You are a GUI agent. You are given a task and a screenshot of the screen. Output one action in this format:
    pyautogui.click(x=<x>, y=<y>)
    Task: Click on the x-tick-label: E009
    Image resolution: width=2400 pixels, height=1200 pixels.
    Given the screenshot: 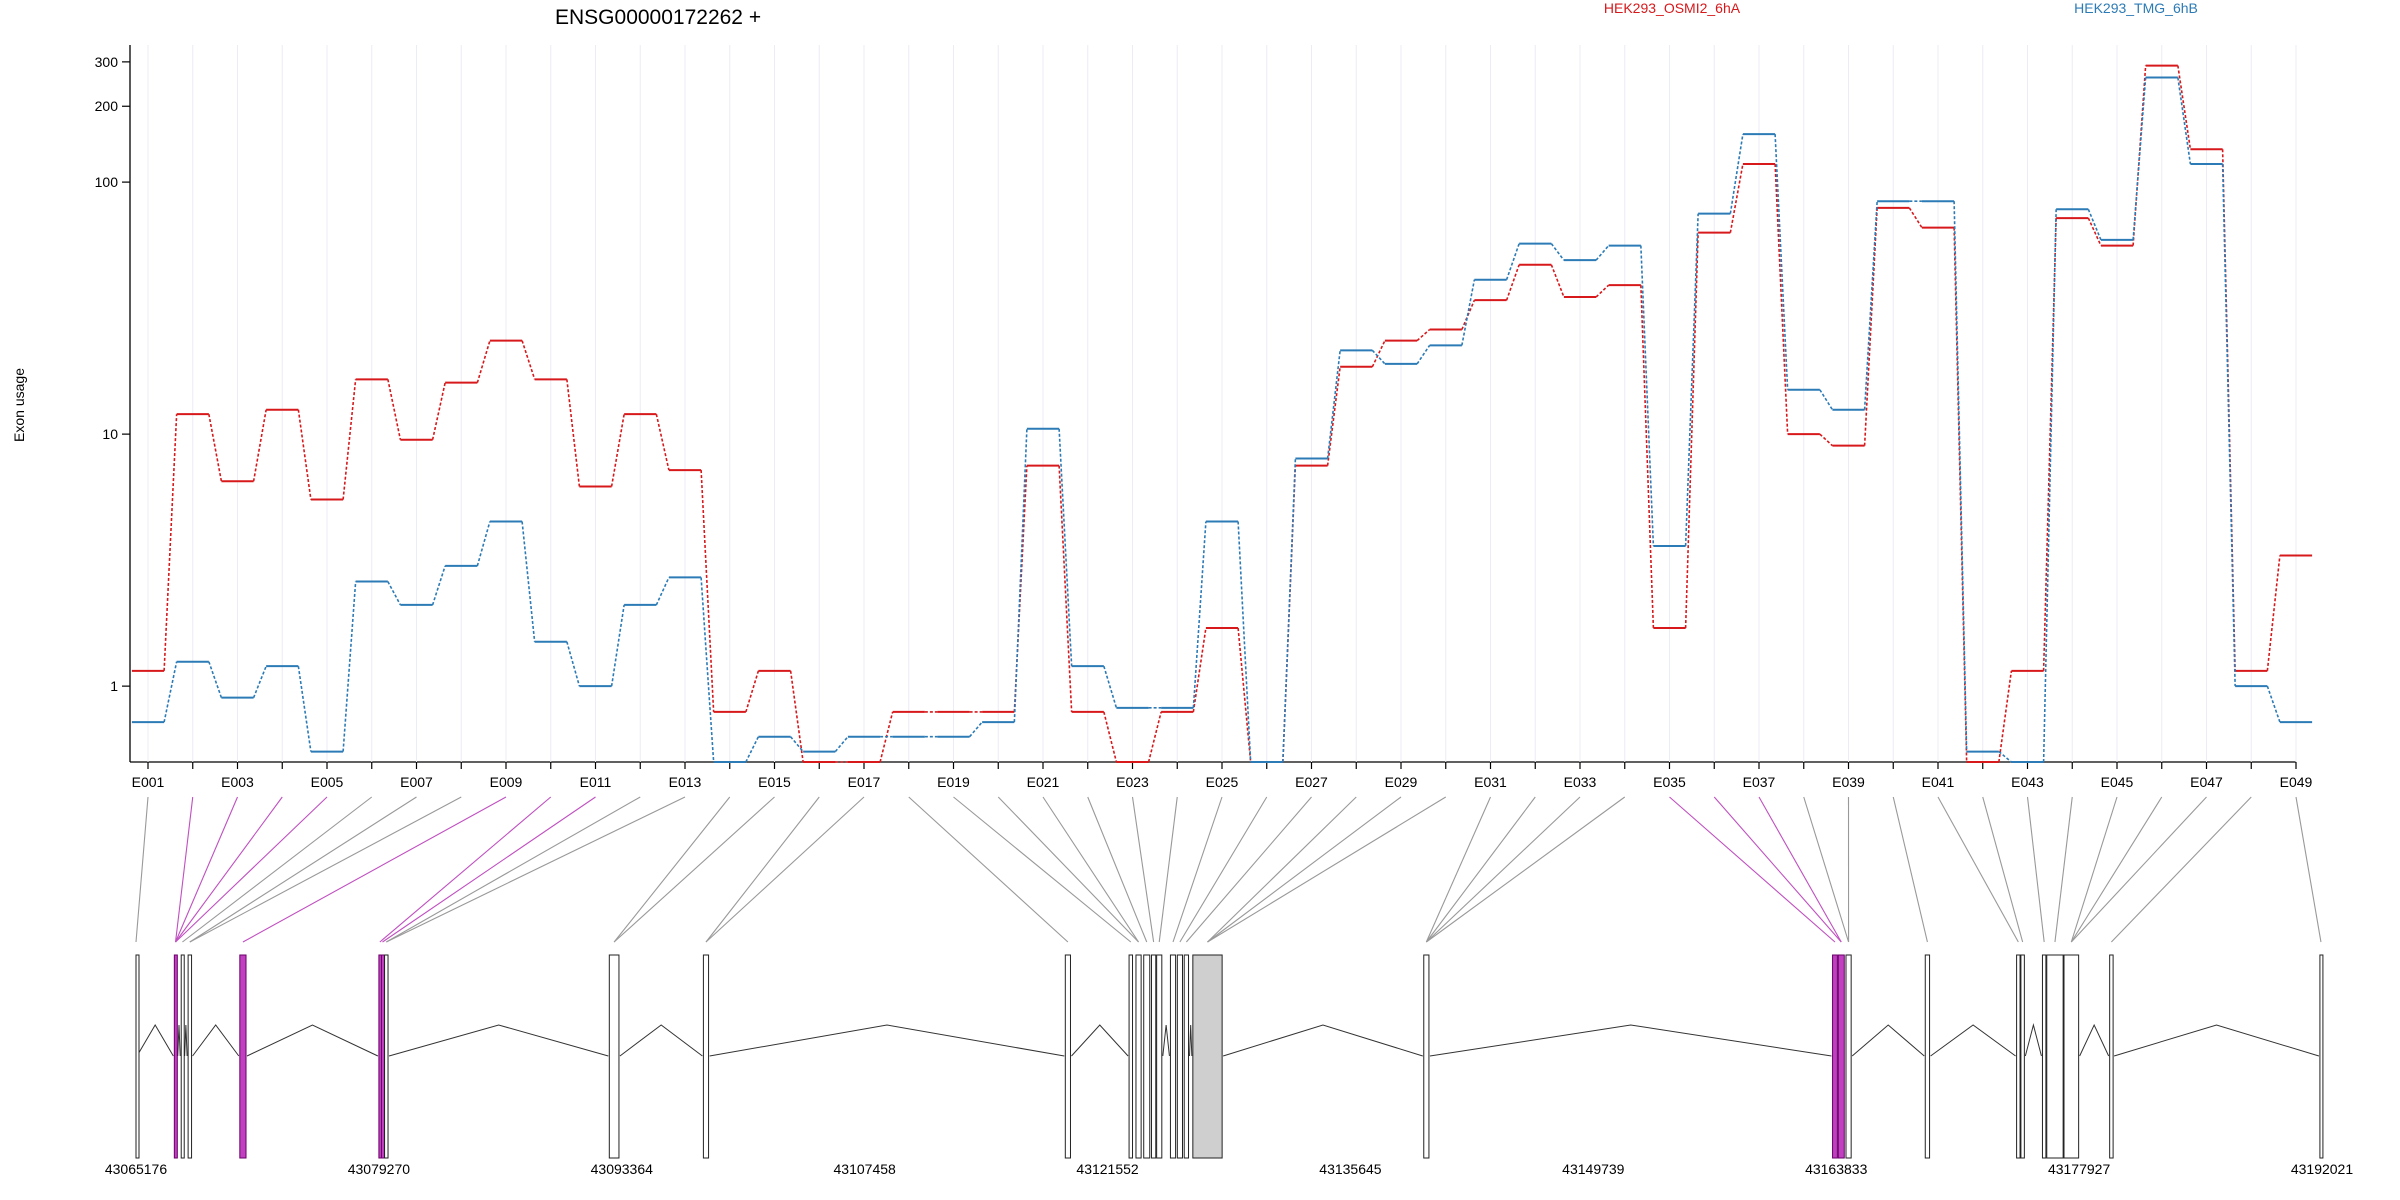 What is the action you would take?
    pyautogui.click(x=506, y=782)
    